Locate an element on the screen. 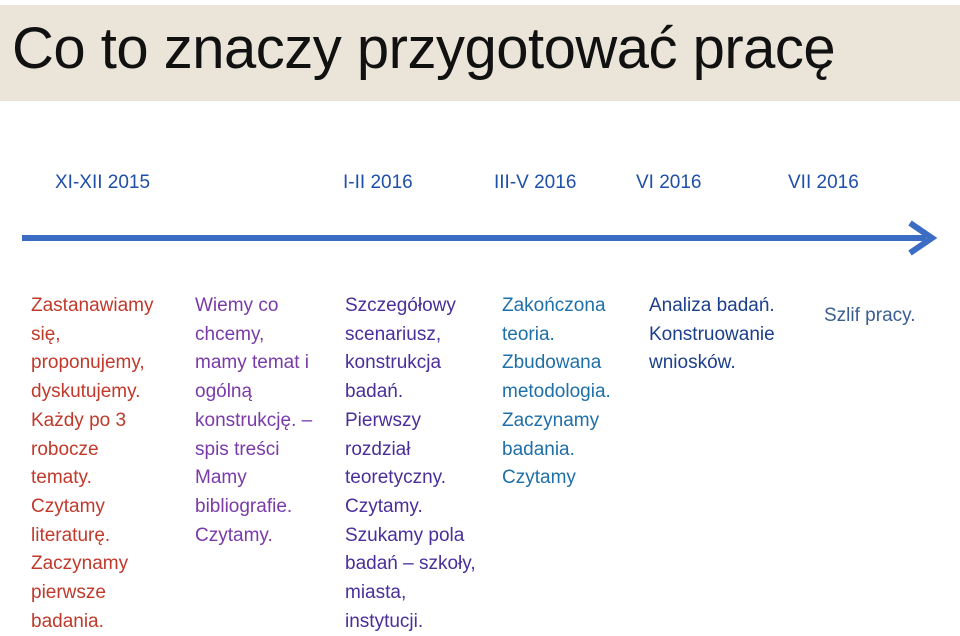 This screenshot has height=636, width=960. column-line: wniosków. is located at coordinates (692, 363).